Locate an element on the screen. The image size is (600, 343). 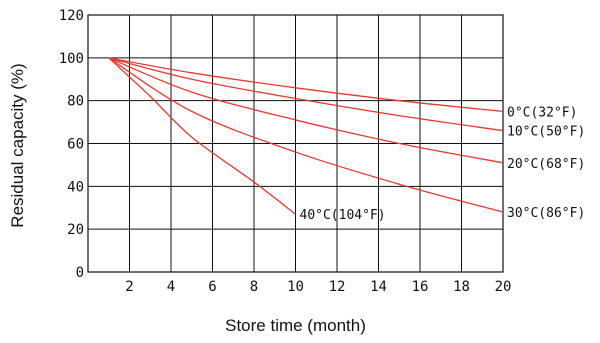
y-tick-label: 20 is located at coordinates (75, 230).